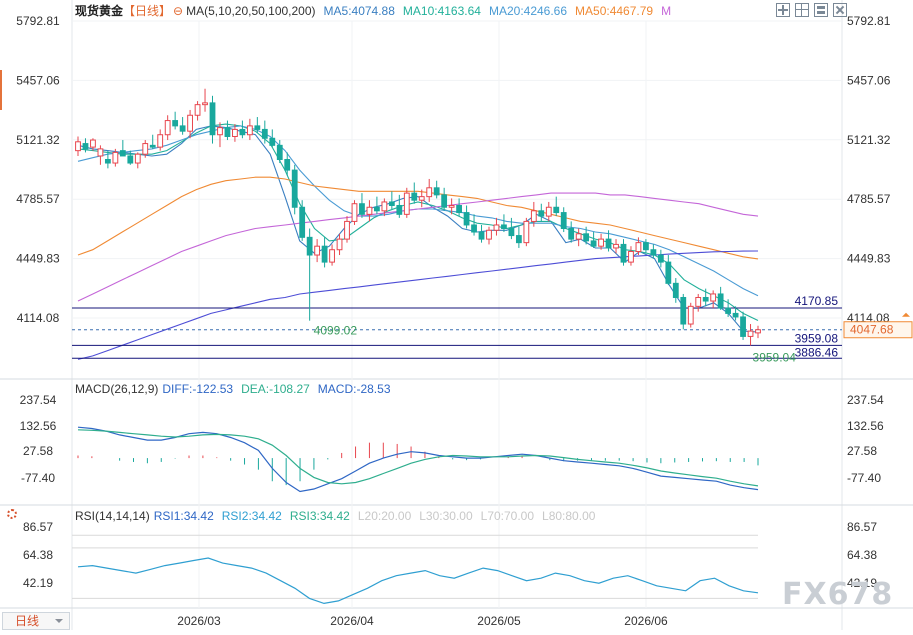 The width and height of the screenshot is (913, 635). What do you see at coordinates (862, 583) in the screenshot?
I see `rsi-tick-right: 42.19` at bounding box center [862, 583].